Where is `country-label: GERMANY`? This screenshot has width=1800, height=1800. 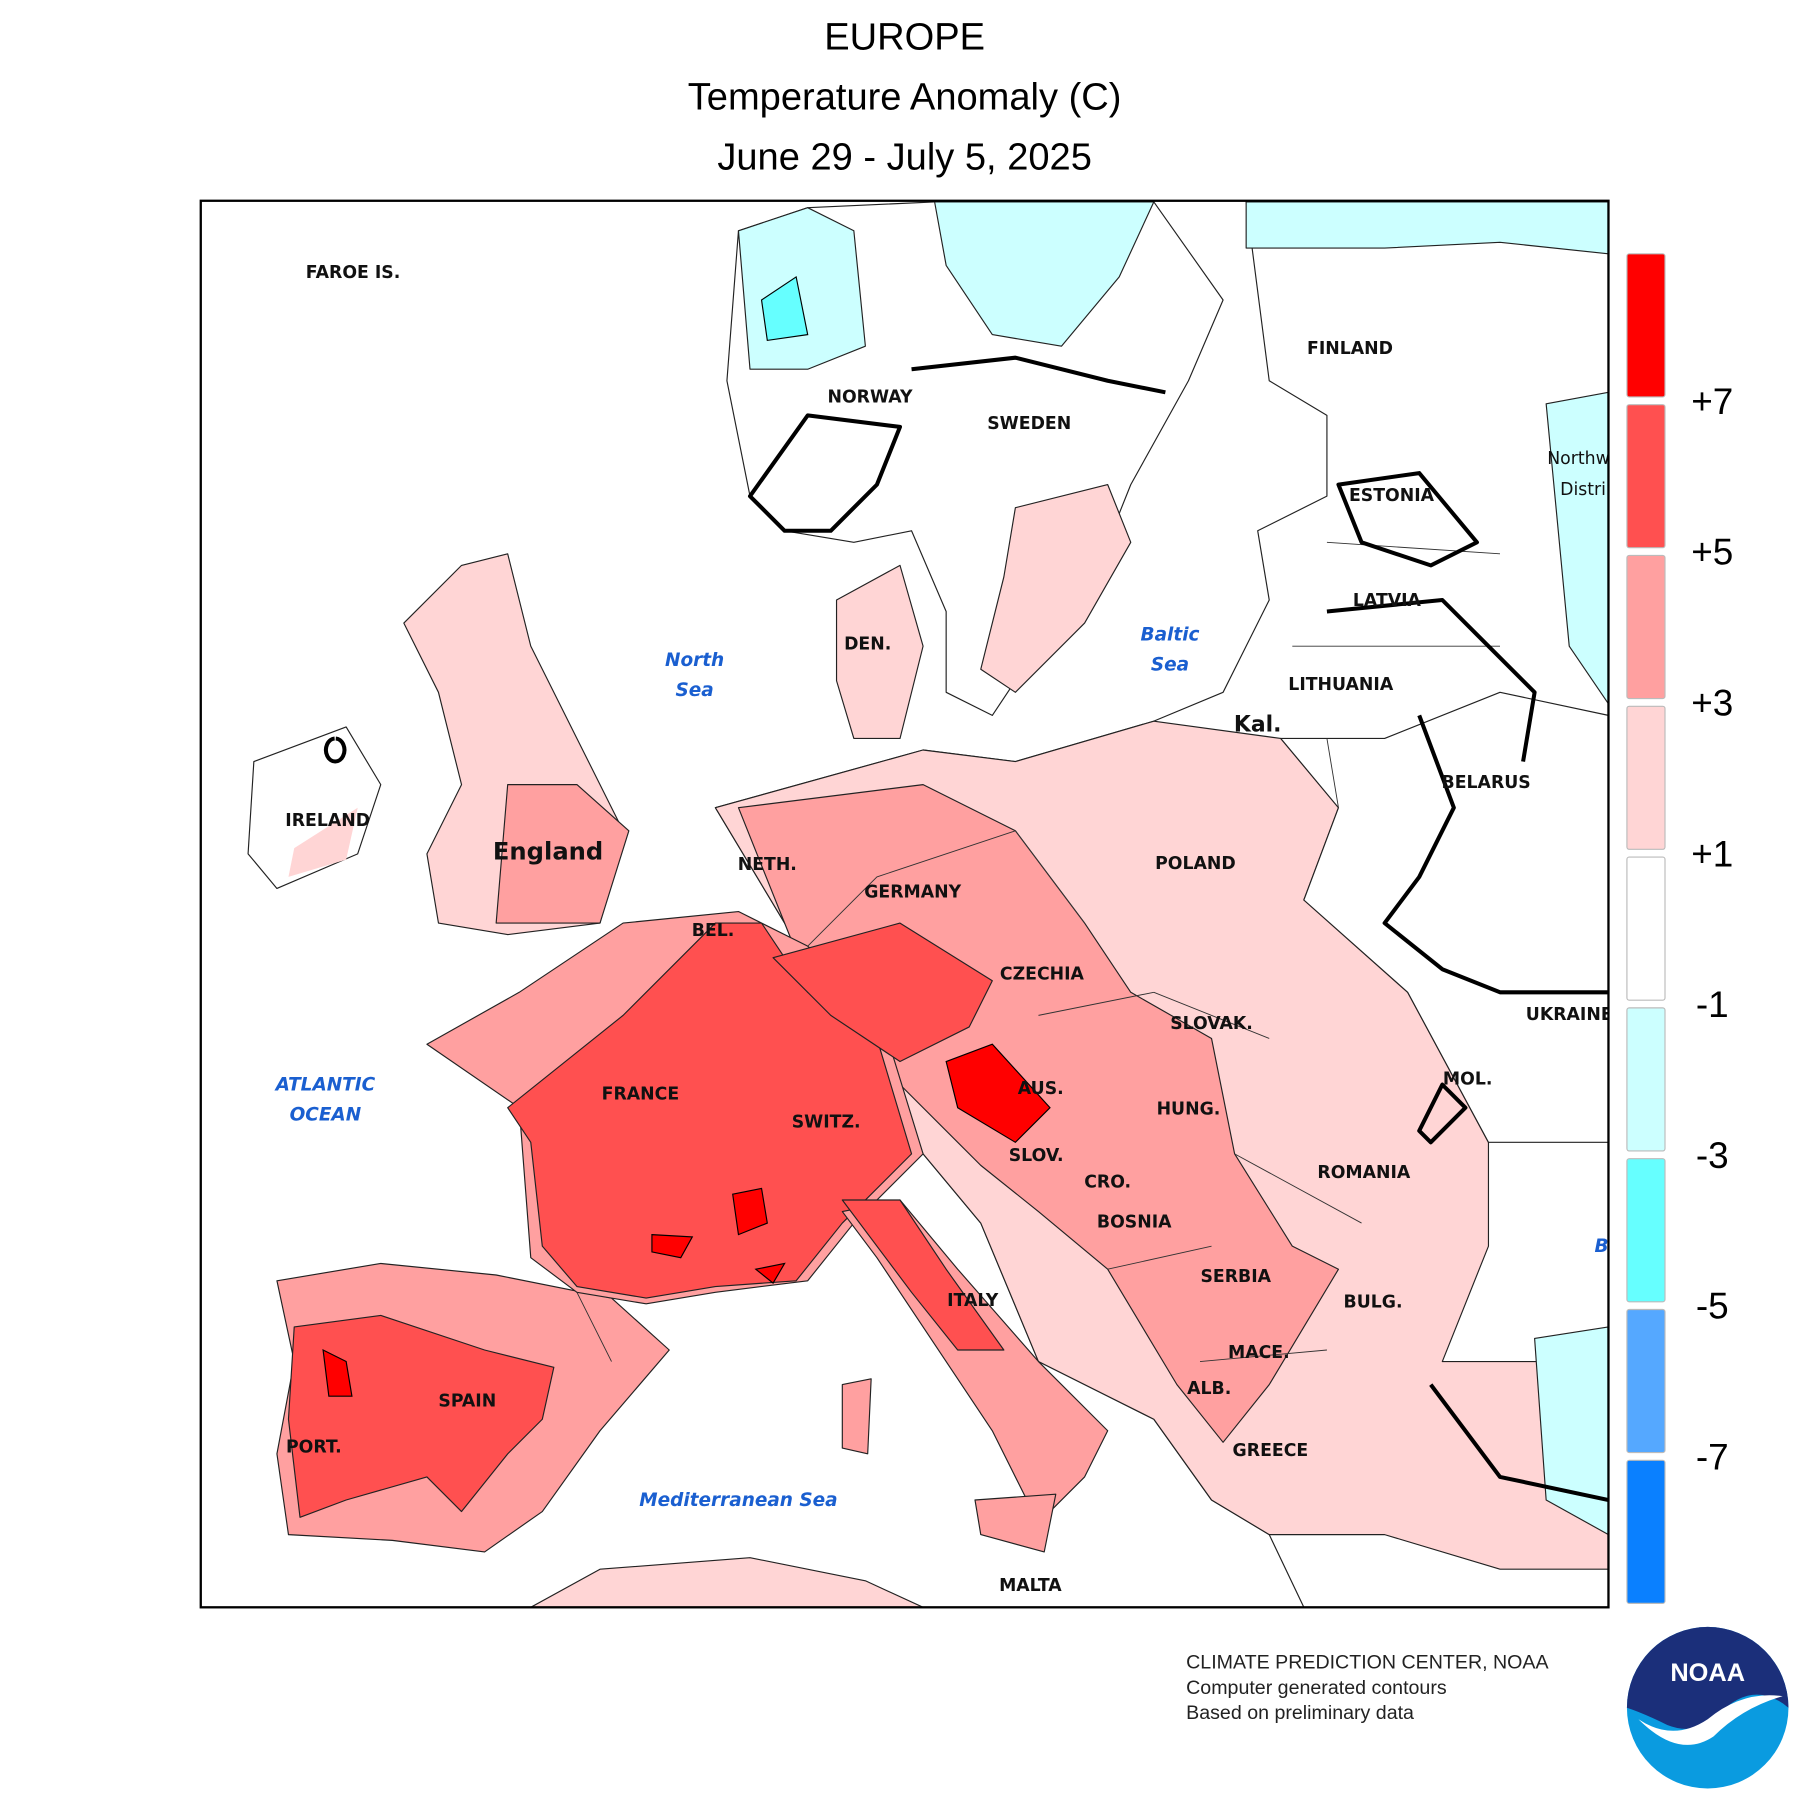
country-label: GERMANY is located at coordinates (912, 893).